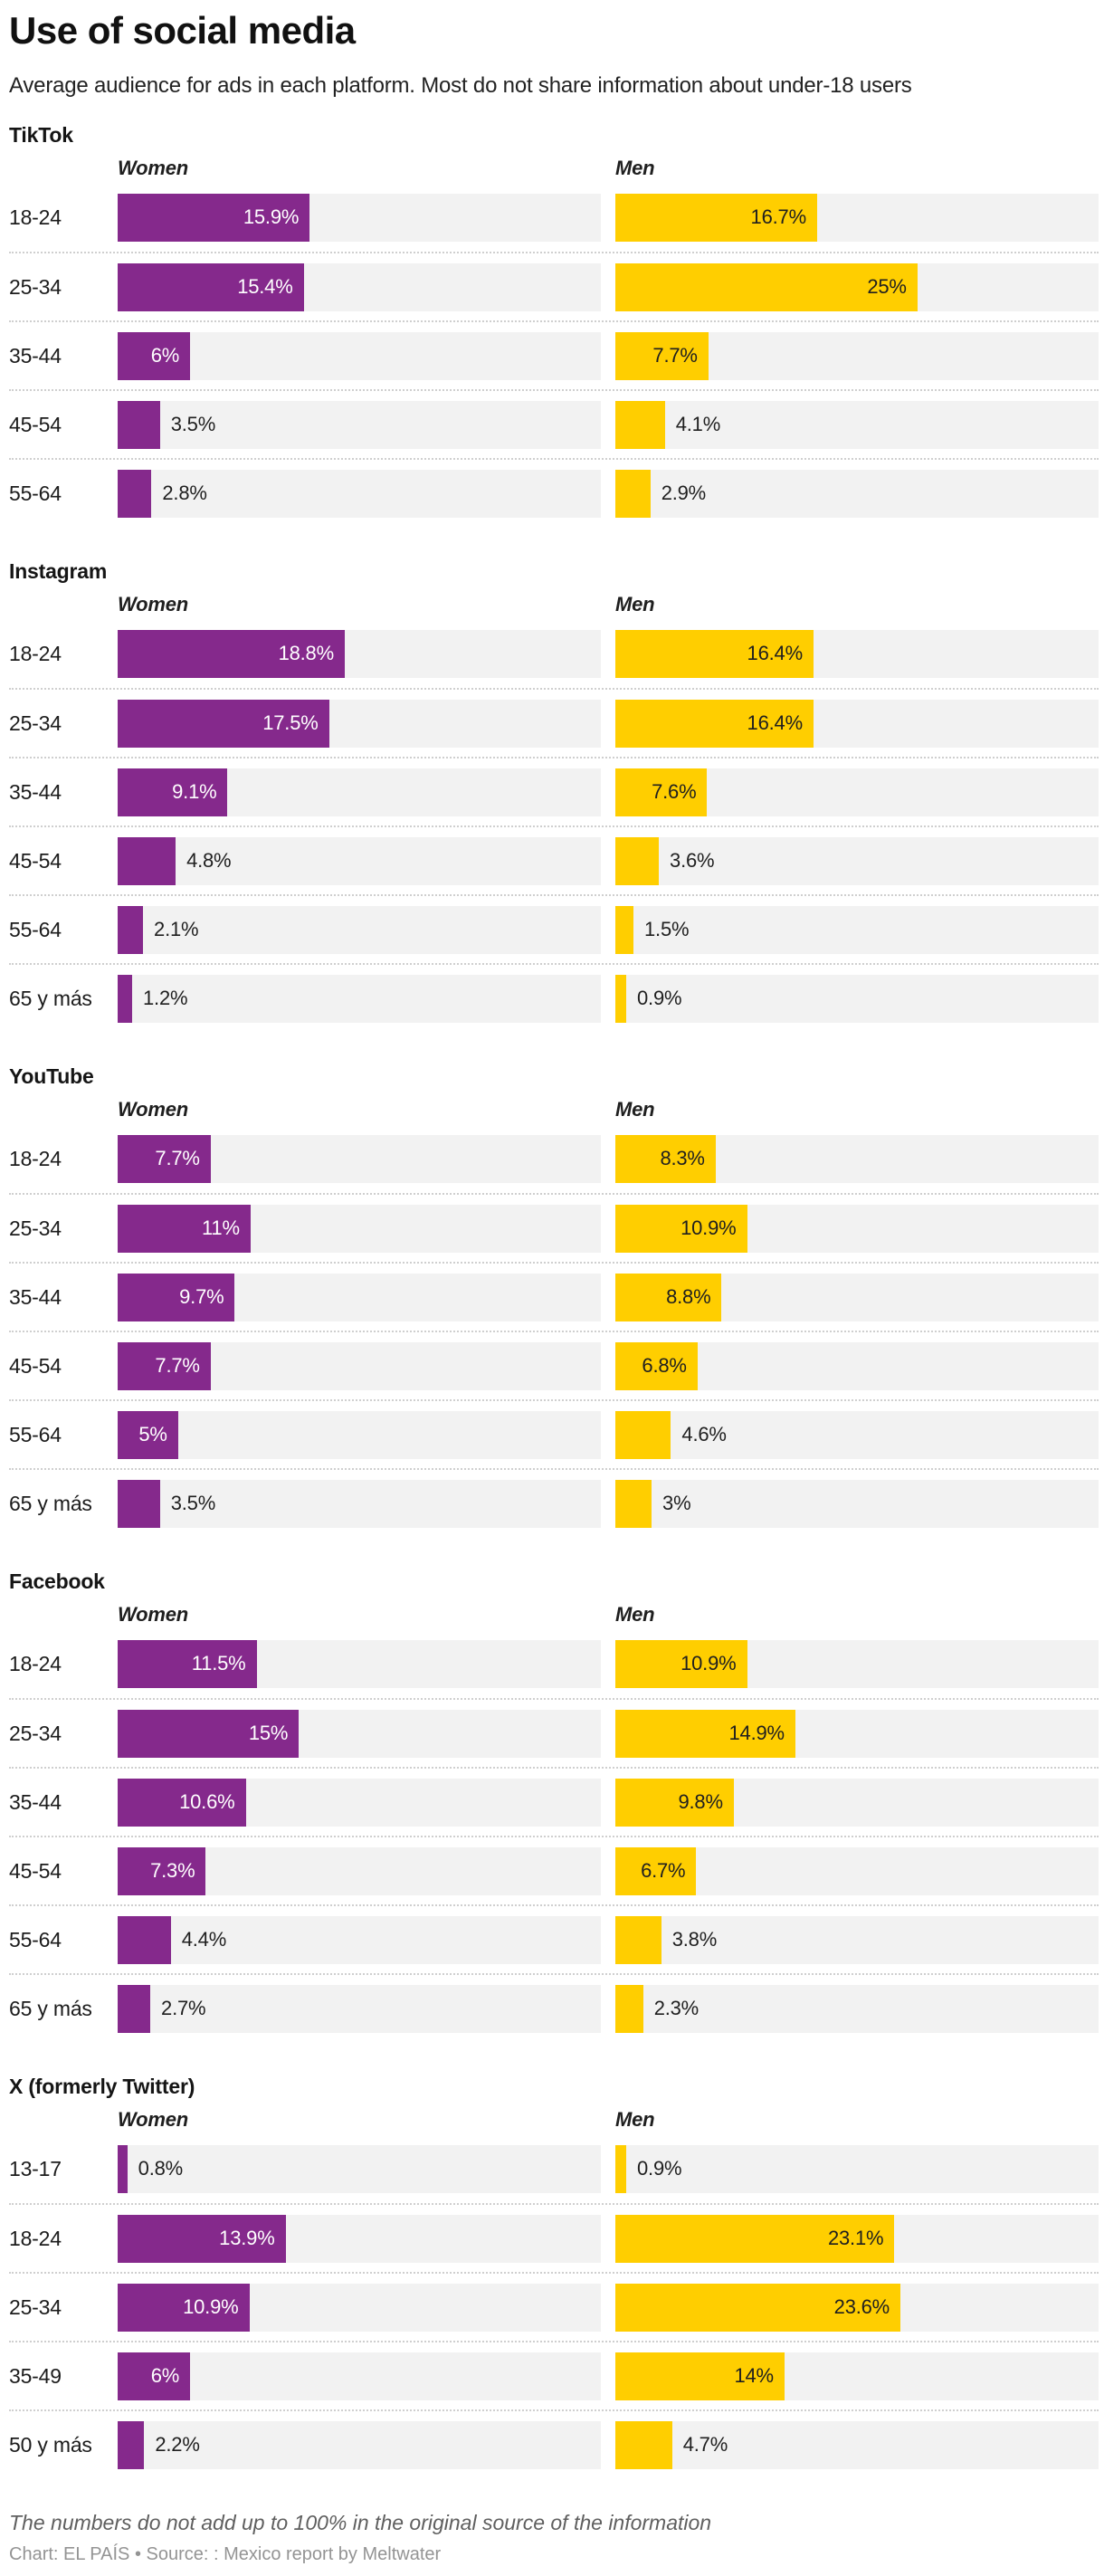  I want to click on platform-name: Instagram, so click(58, 571).